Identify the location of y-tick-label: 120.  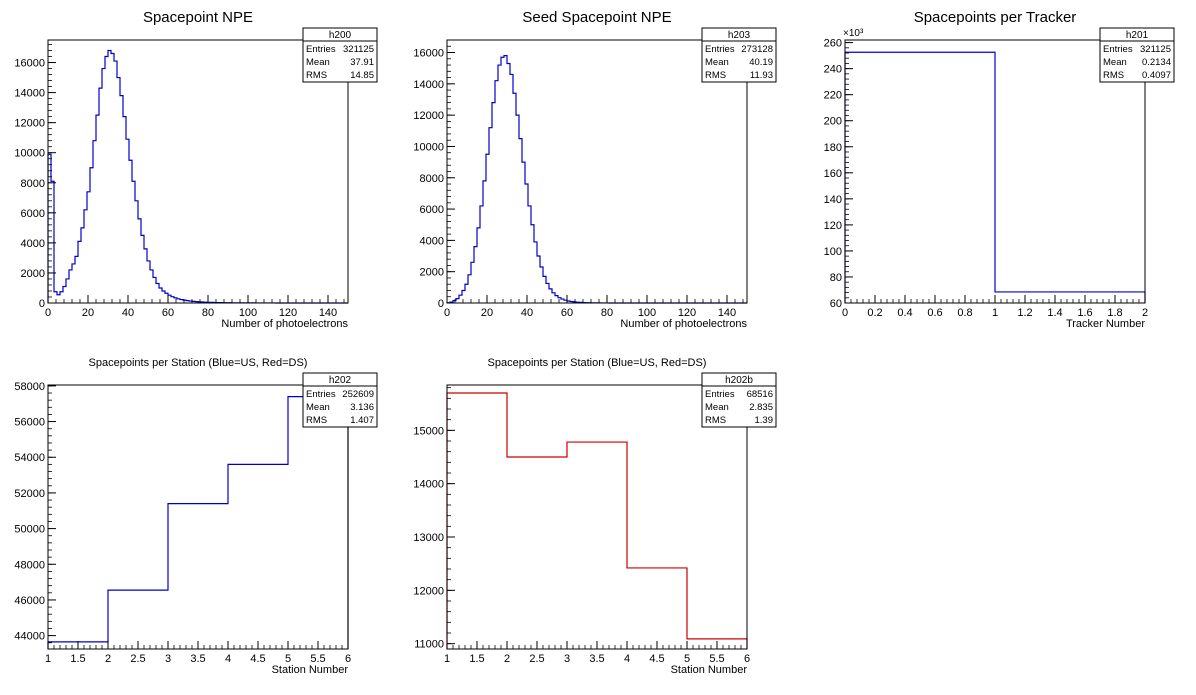
(833, 226).